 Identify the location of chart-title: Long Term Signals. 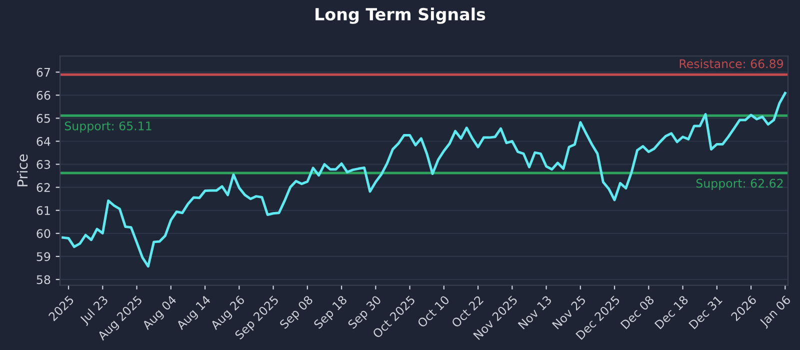
(401, 16).